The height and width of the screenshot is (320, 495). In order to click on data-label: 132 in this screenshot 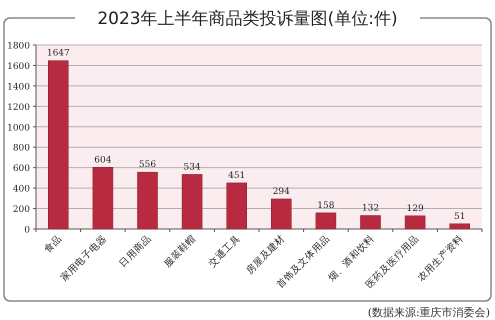, I will do `click(371, 209)`.